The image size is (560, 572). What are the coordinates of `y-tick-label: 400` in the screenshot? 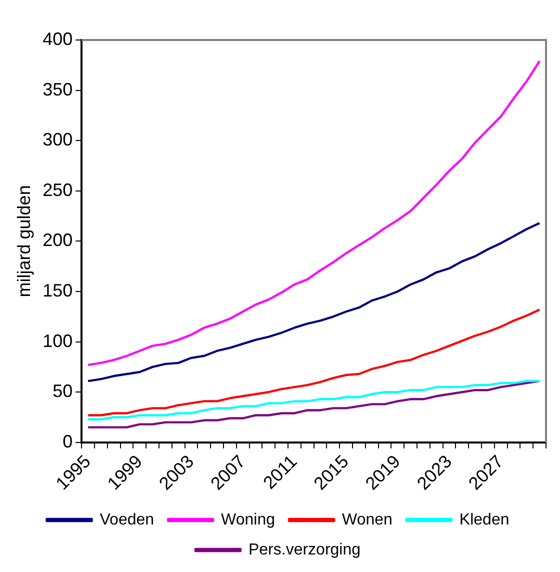 It's located at (57, 38).